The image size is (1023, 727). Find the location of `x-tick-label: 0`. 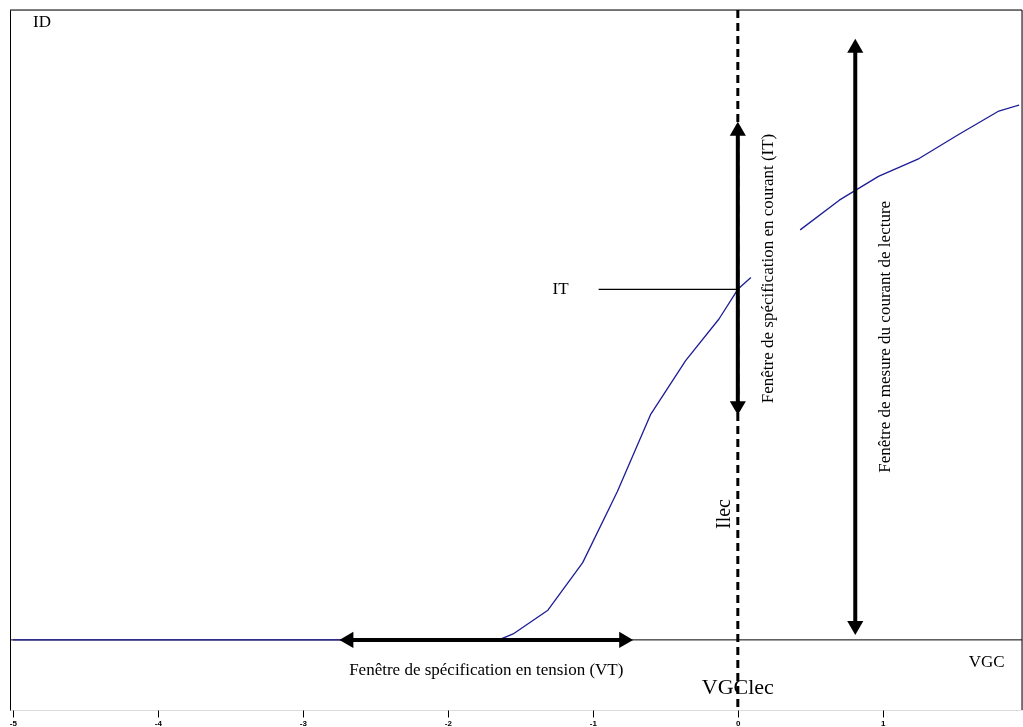

x-tick-label: 0 is located at coordinates (739, 722).